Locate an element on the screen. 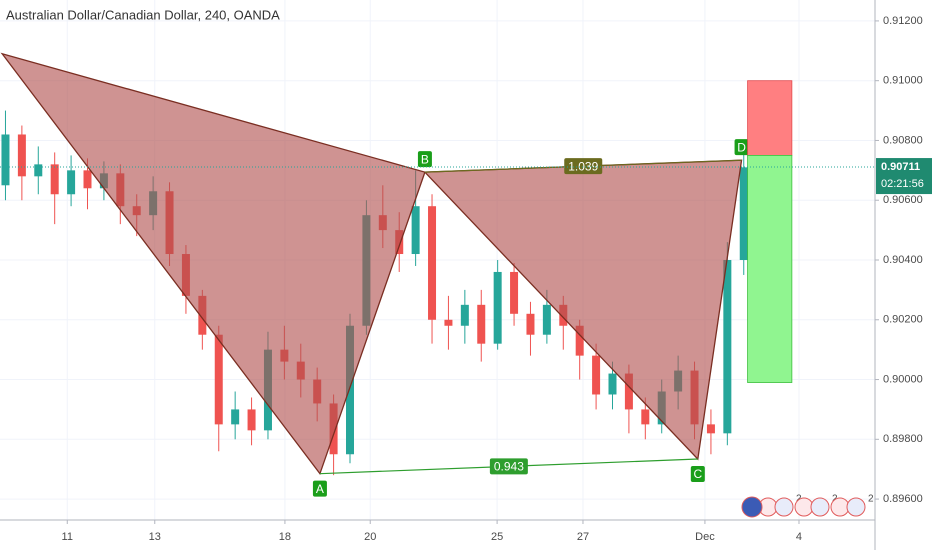  point-label: D is located at coordinates (741, 147).